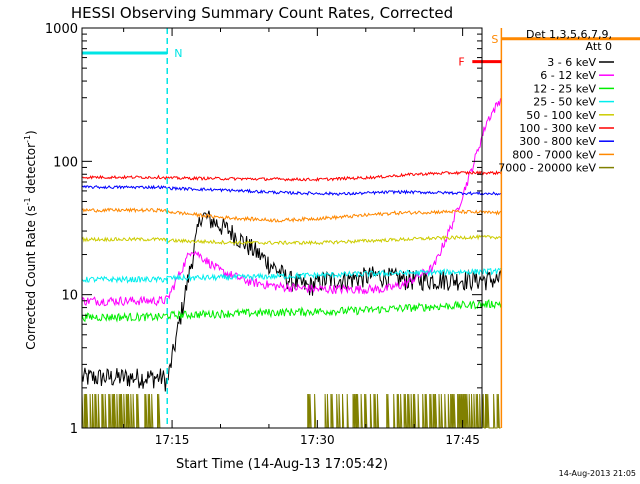  What do you see at coordinates (69, 296) in the screenshot?
I see `y-tick-label: 10` at bounding box center [69, 296].